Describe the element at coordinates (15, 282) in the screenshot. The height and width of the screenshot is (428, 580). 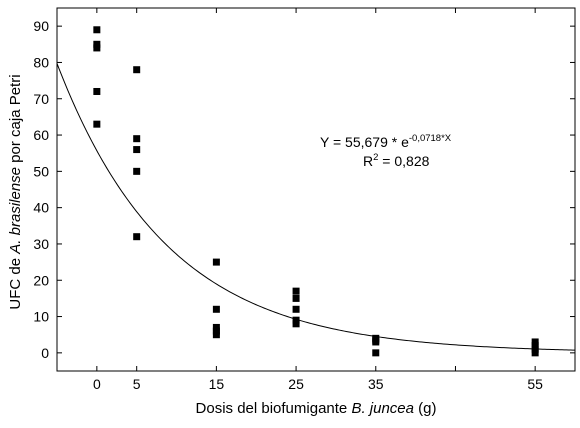
I see `y-axis-label-pre: UFC de` at that location.